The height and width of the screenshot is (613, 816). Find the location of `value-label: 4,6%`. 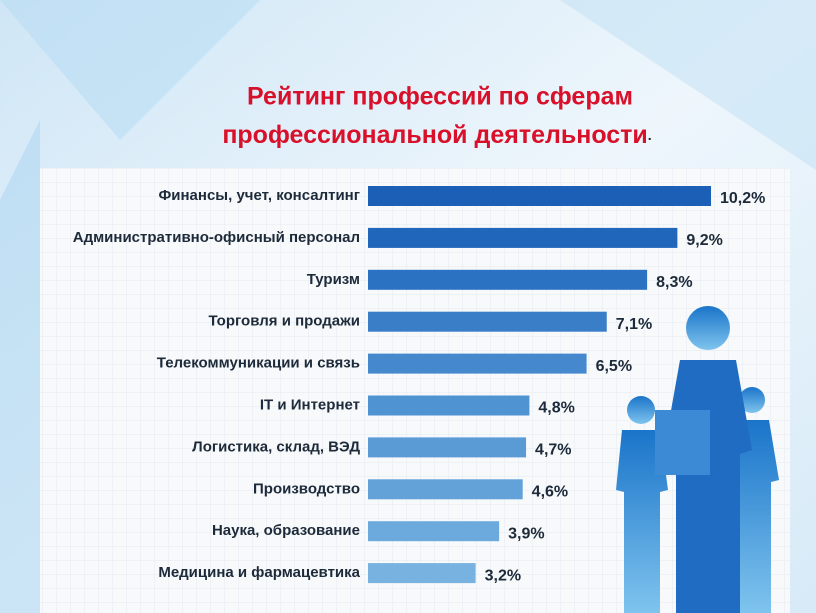

value-label: 4,6% is located at coordinates (550, 492).